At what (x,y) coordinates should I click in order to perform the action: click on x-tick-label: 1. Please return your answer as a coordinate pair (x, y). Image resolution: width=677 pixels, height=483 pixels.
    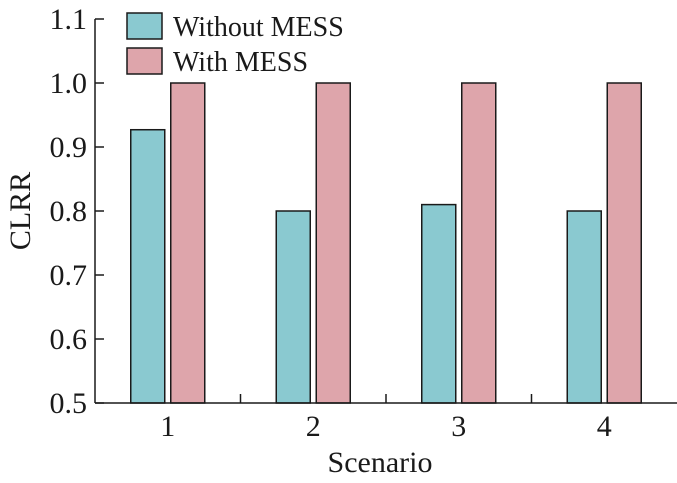
    Looking at the image, I should click on (167, 426).